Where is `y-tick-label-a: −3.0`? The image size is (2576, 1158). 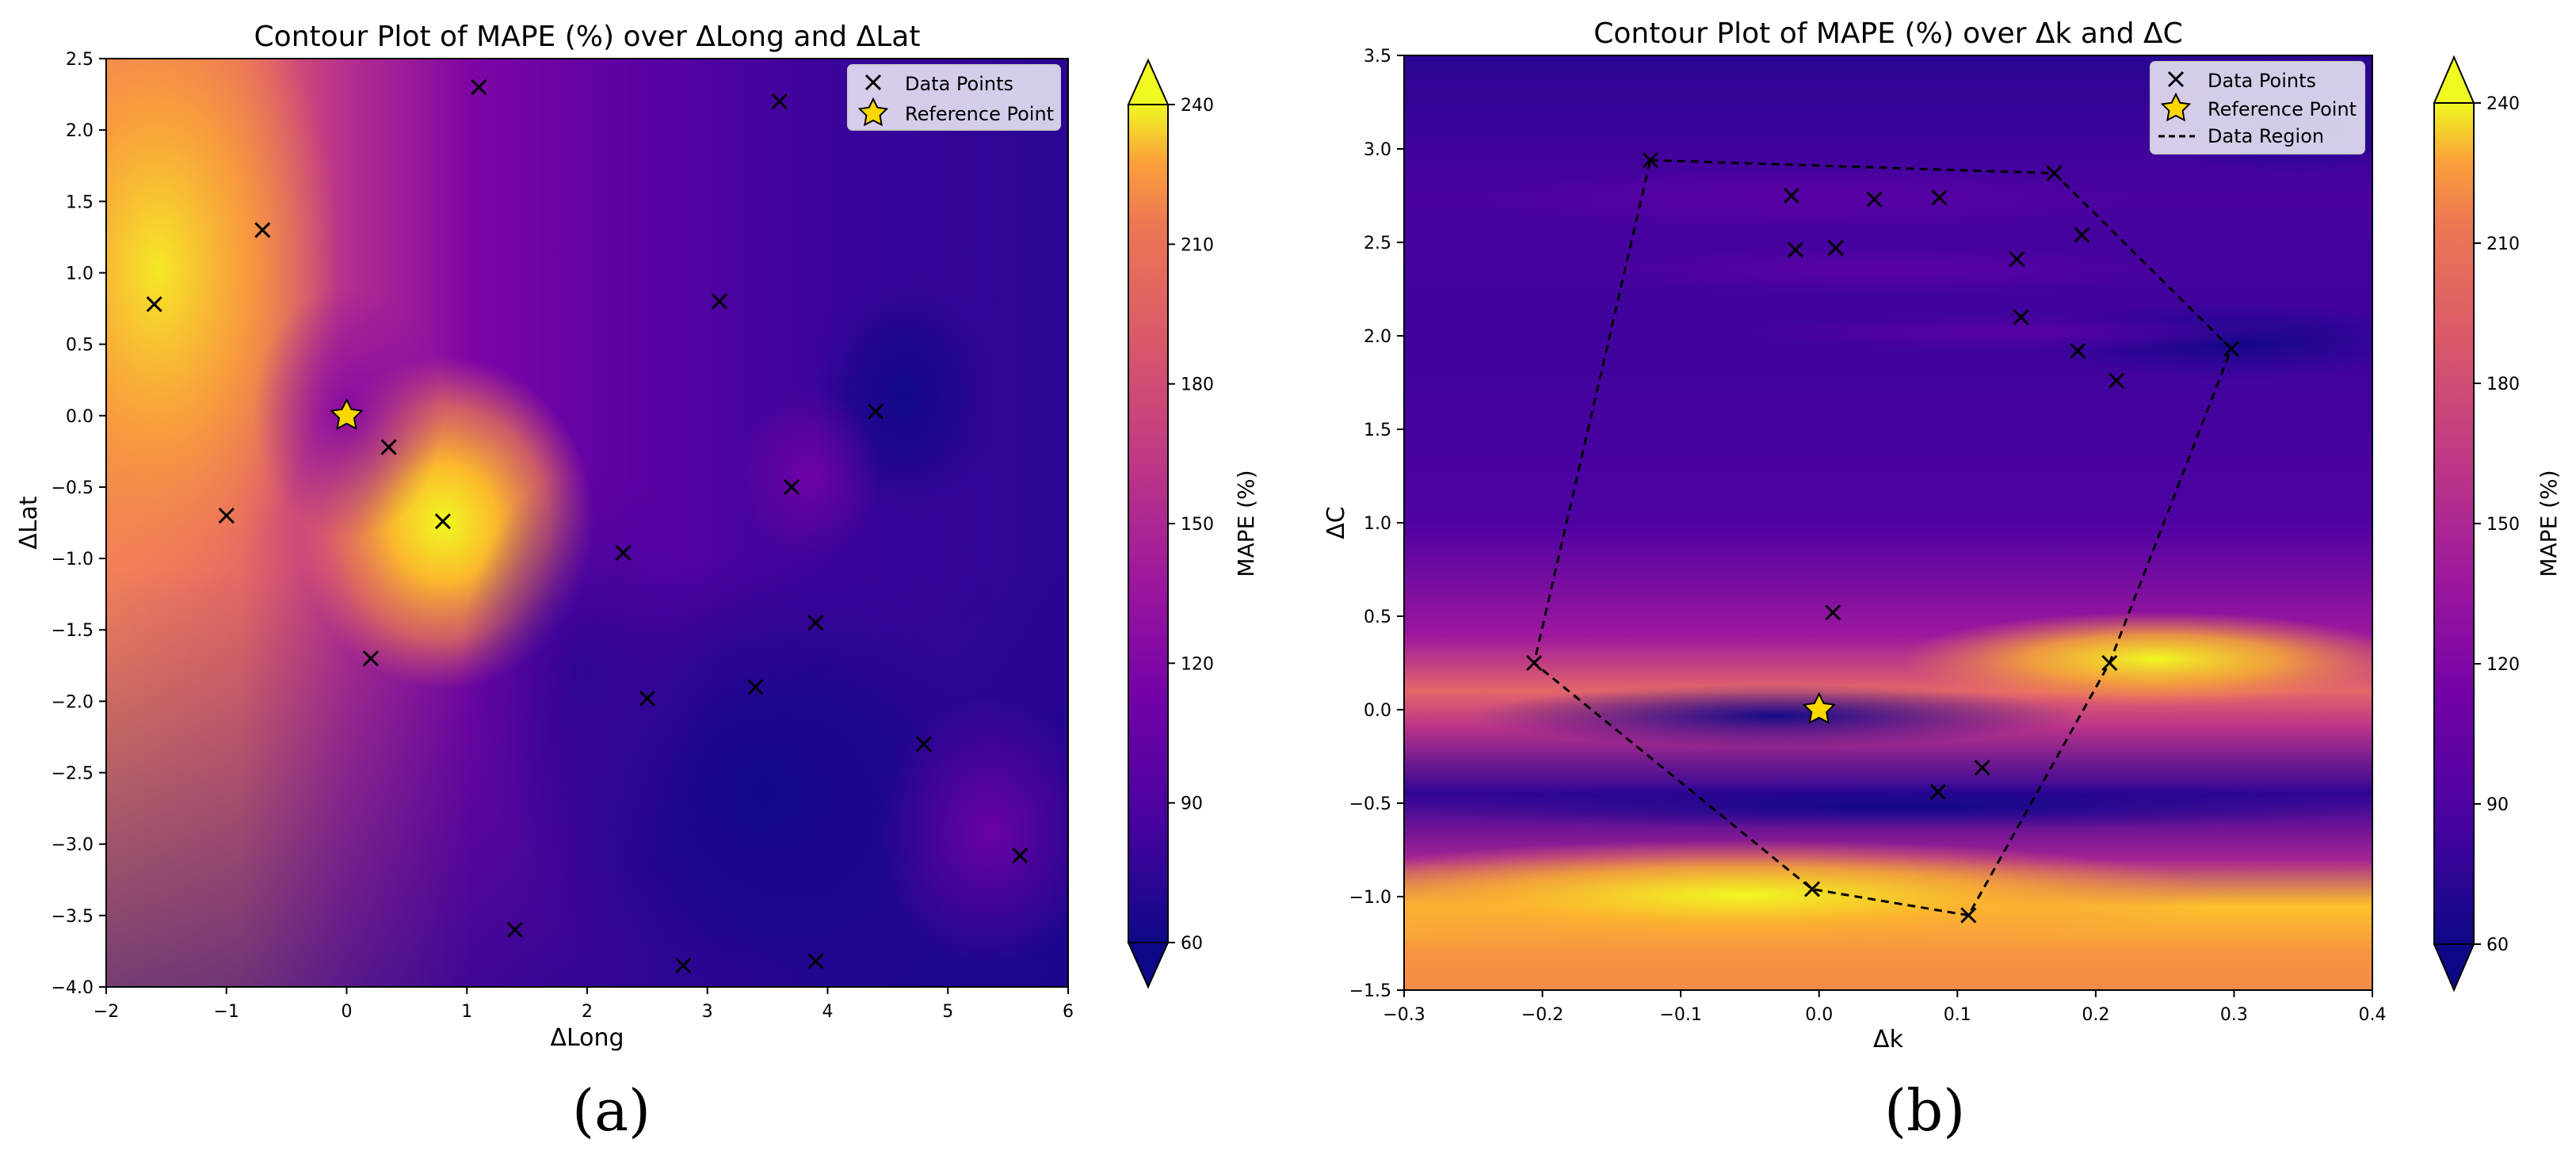
y-tick-label-a: −3.0 is located at coordinates (72, 845).